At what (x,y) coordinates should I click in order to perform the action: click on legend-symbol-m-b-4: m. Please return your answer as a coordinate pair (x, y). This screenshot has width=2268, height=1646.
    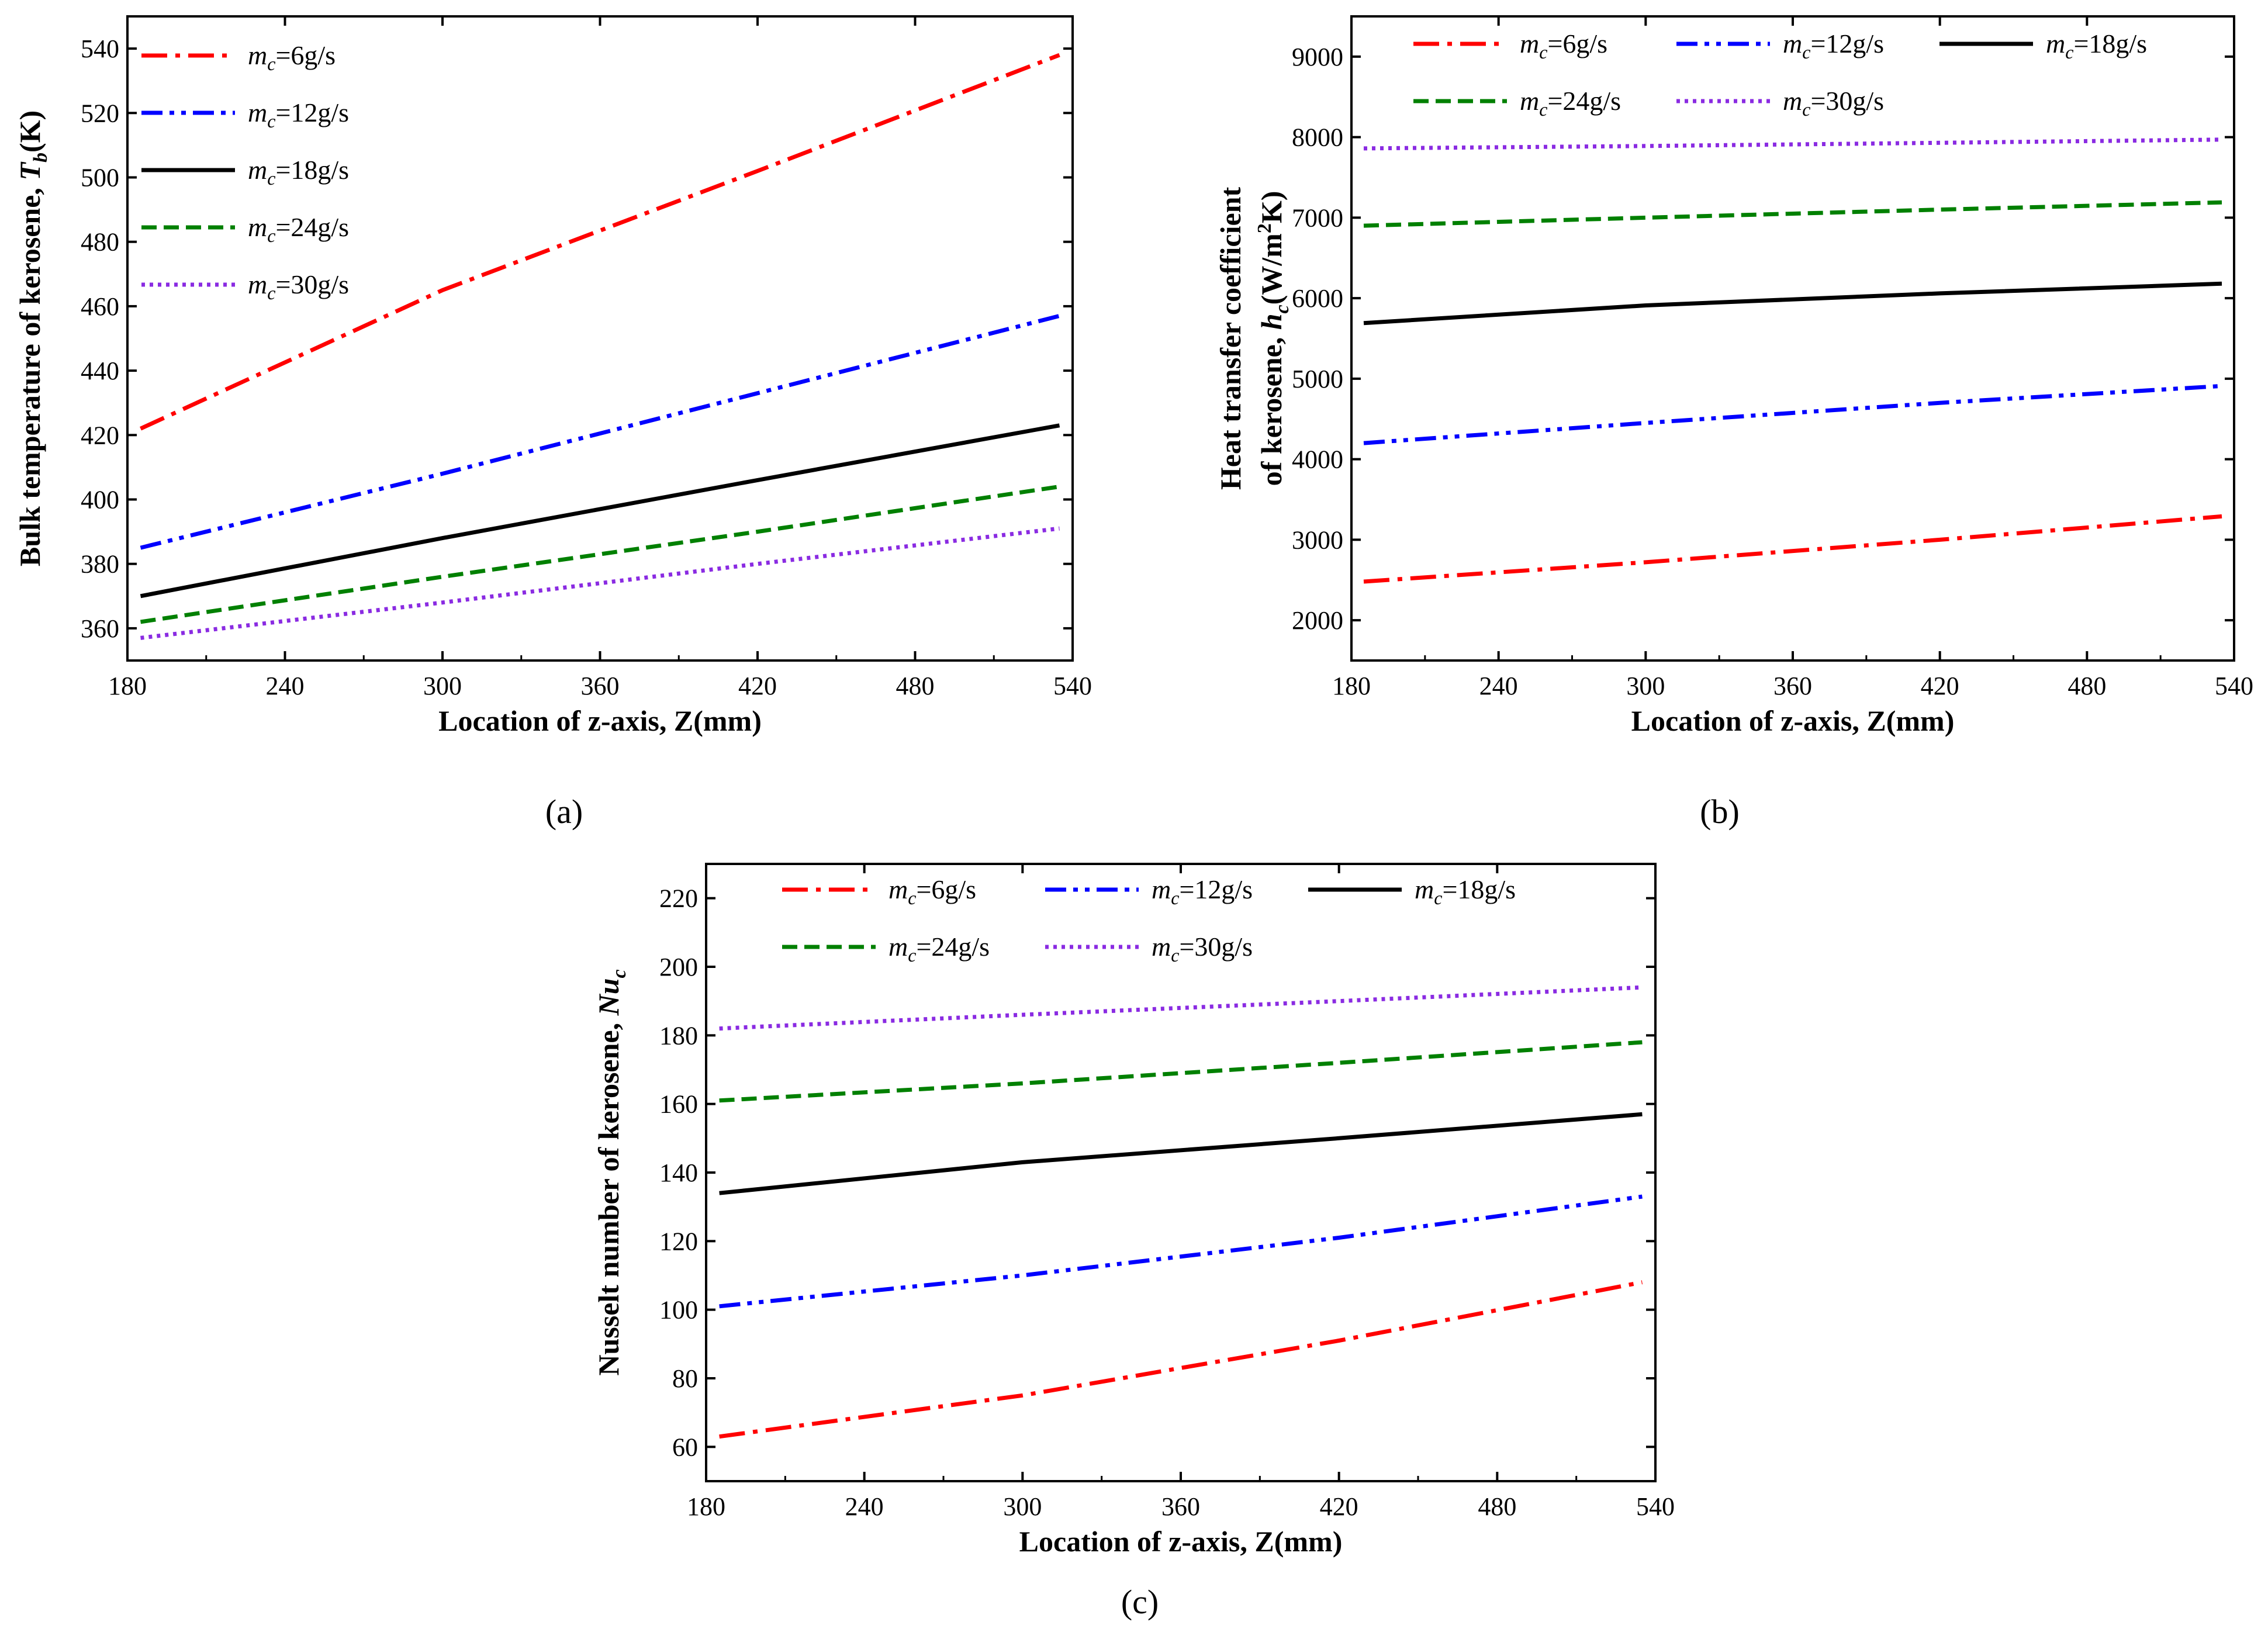
    Looking at the image, I should click on (1792, 101).